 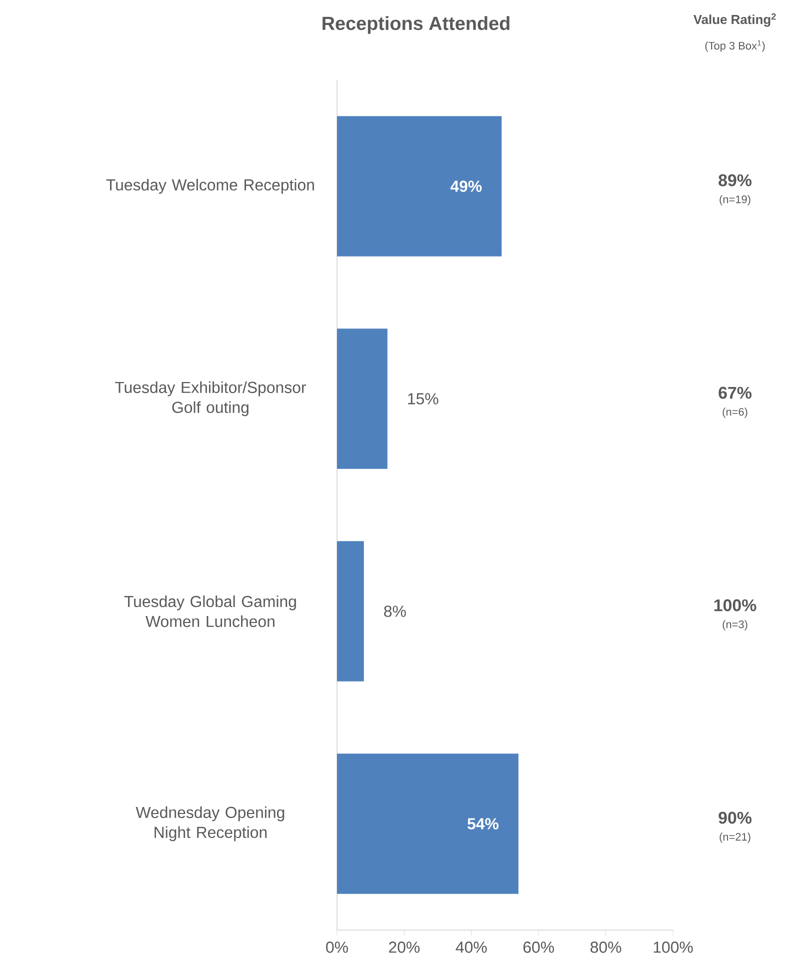 I want to click on text: 67%, so click(x=735, y=392).